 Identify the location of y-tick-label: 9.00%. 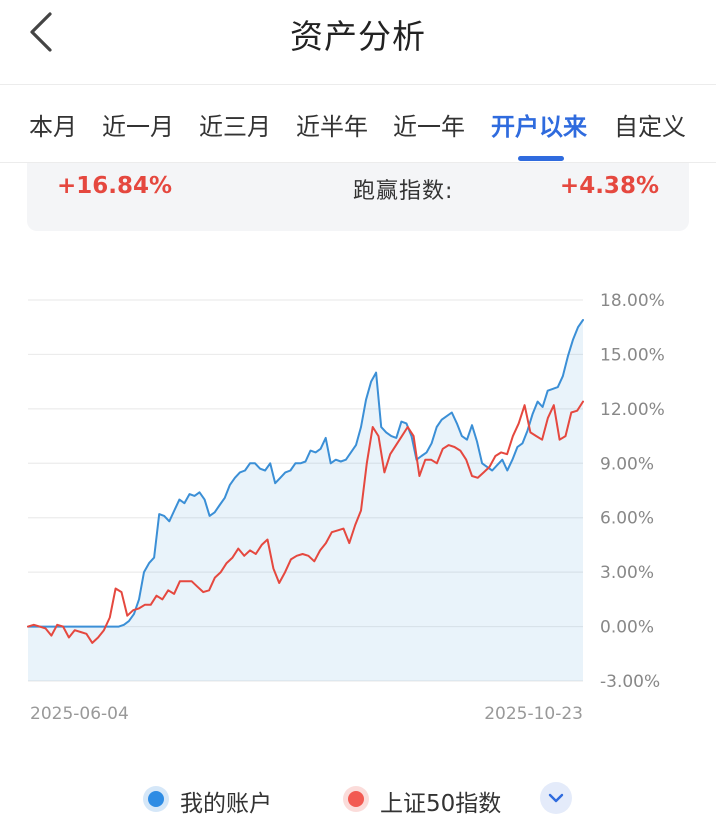
(627, 464).